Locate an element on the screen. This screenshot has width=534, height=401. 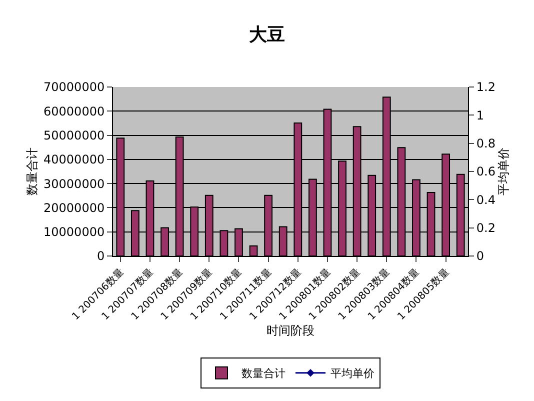
y-tick-label: 20000000 is located at coordinates (74, 207).